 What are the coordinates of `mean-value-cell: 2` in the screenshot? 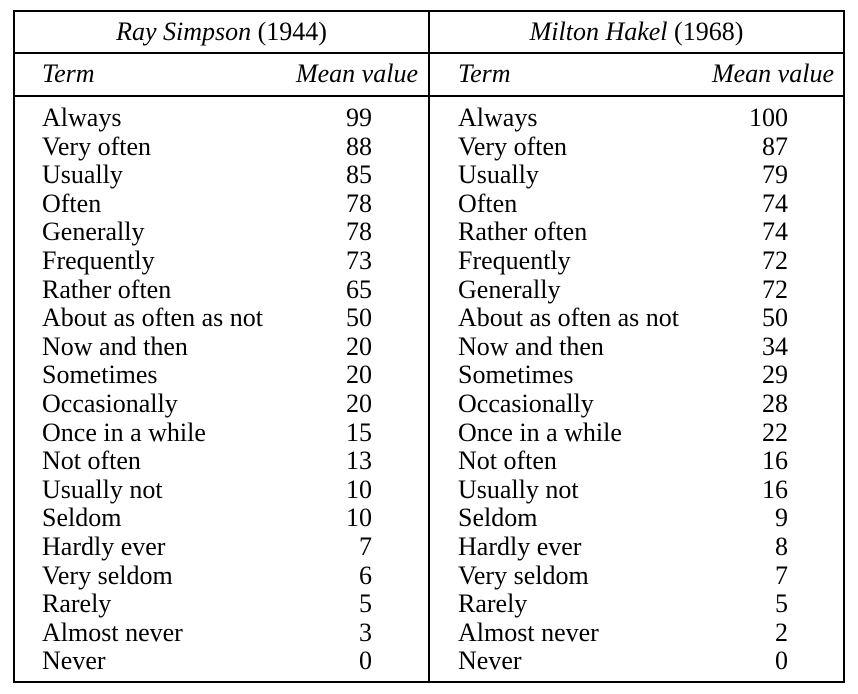 It's located at (781, 632).